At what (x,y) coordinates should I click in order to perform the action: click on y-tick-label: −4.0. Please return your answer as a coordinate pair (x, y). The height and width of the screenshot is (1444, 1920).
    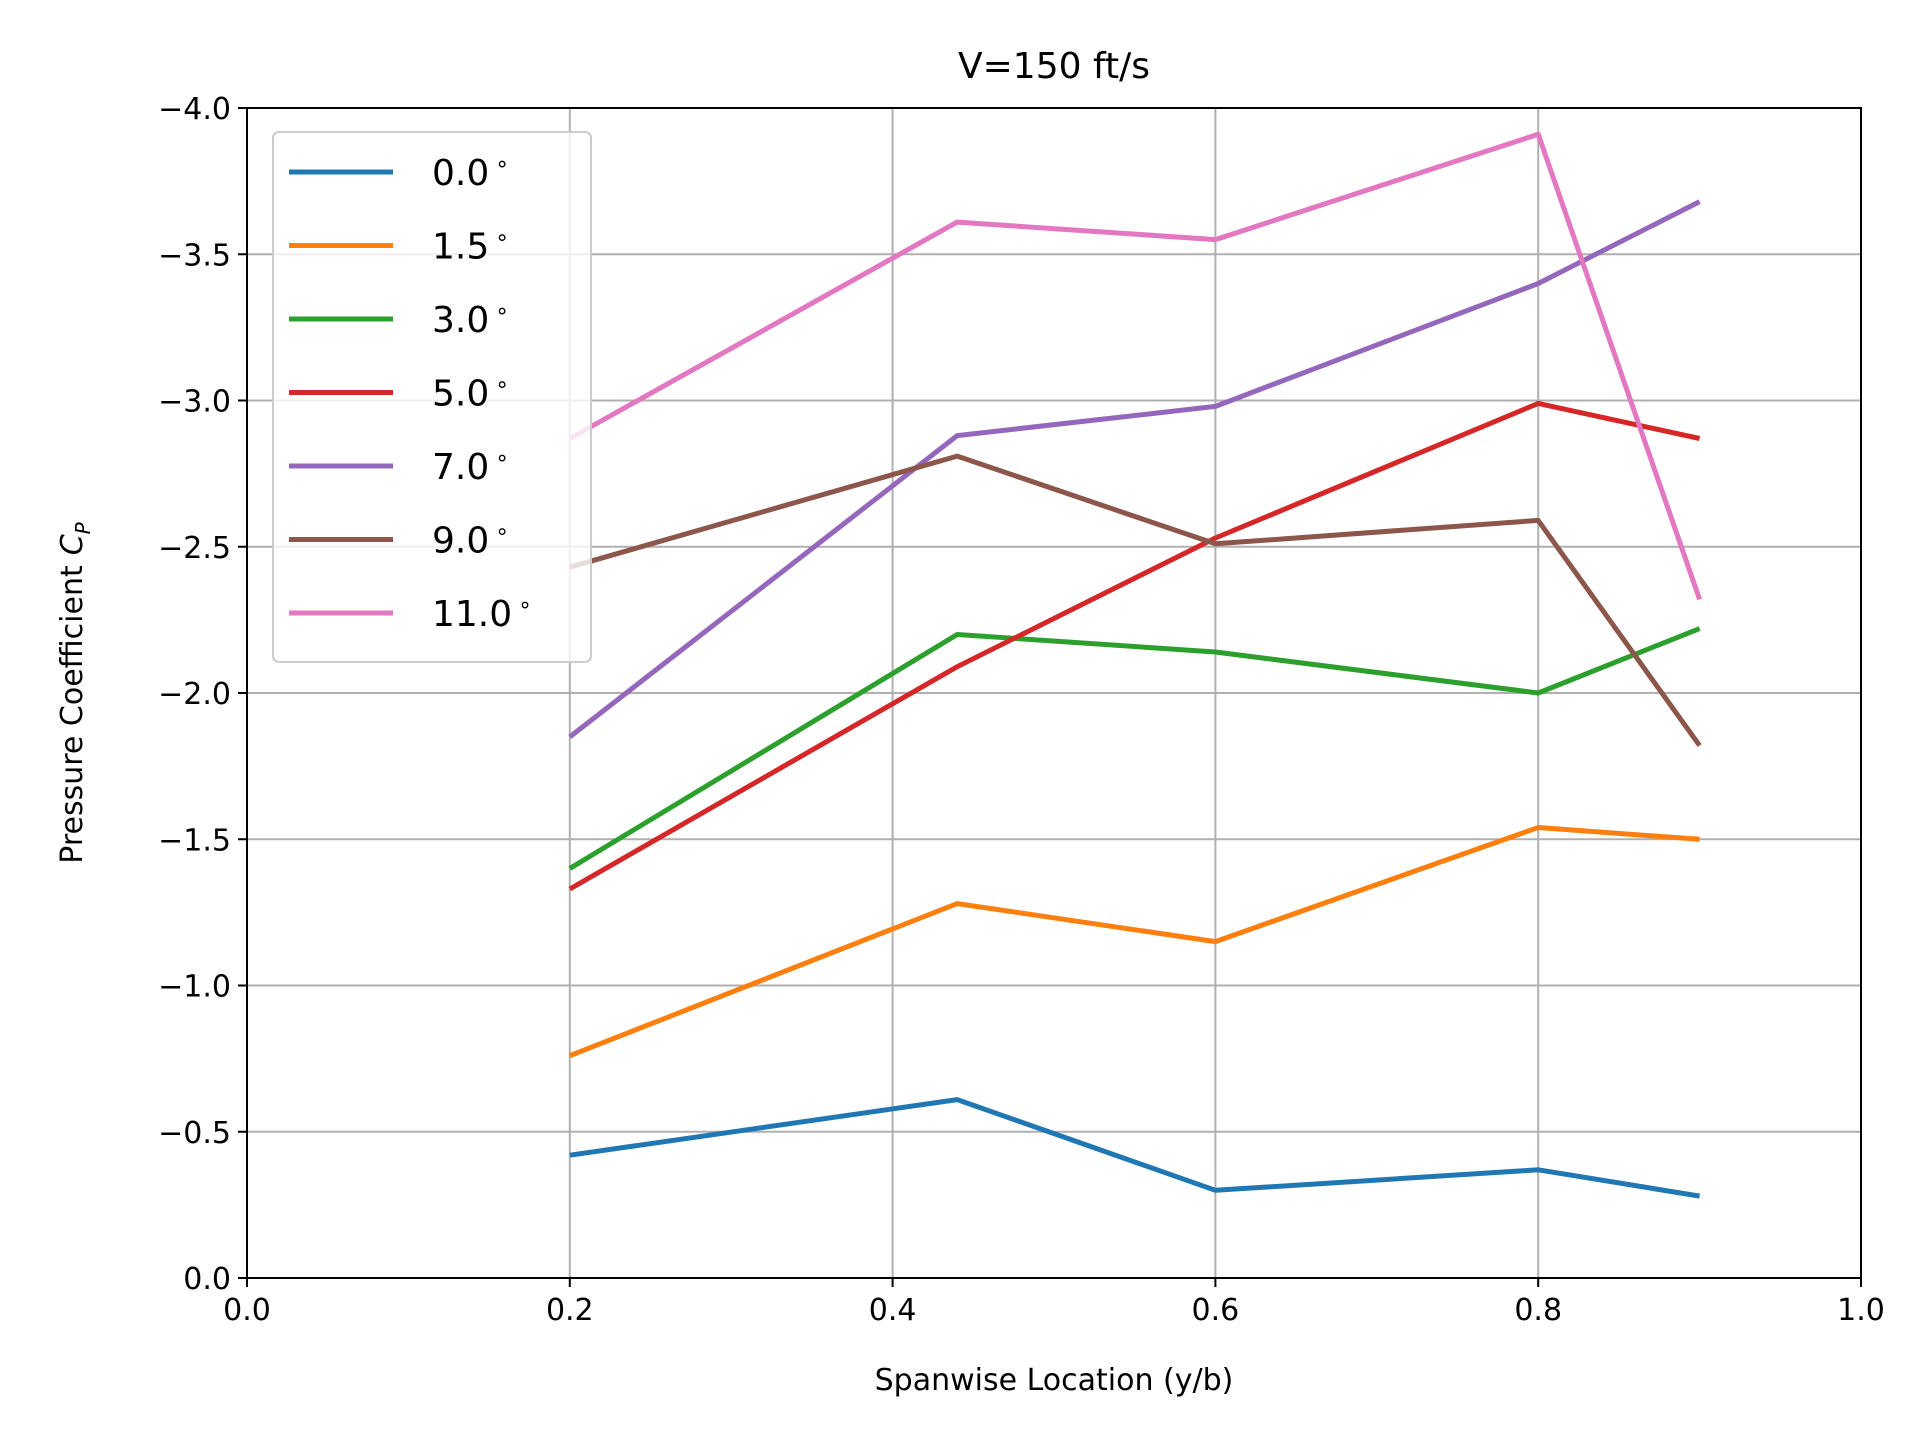
    Looking at the image, I should click on (194, 109).